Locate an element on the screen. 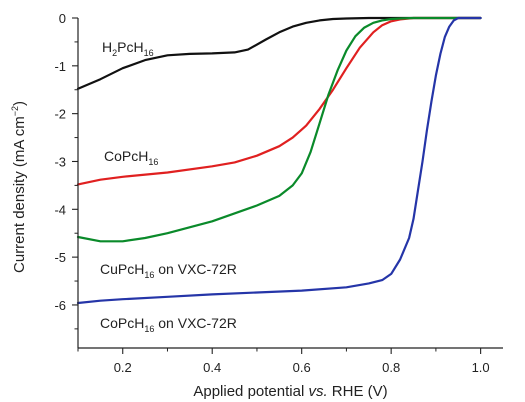  series-label-0: H2PcH16 is located at coordinates (128, 48).